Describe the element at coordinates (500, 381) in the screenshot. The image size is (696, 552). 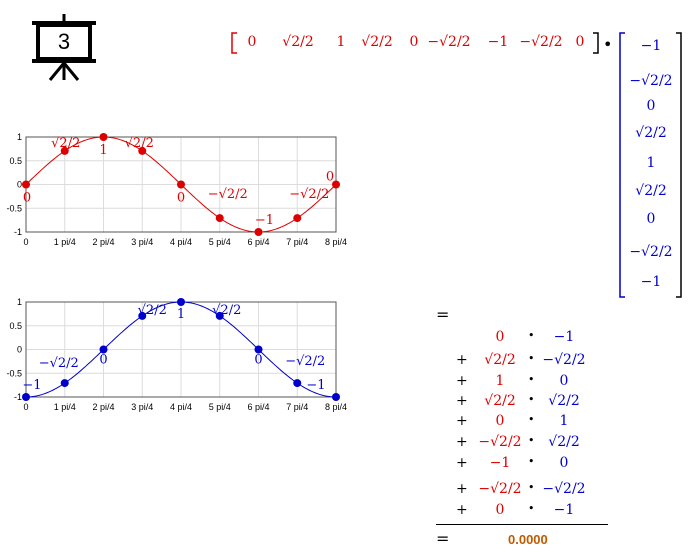
I see `product-term-a: 1` at that location.